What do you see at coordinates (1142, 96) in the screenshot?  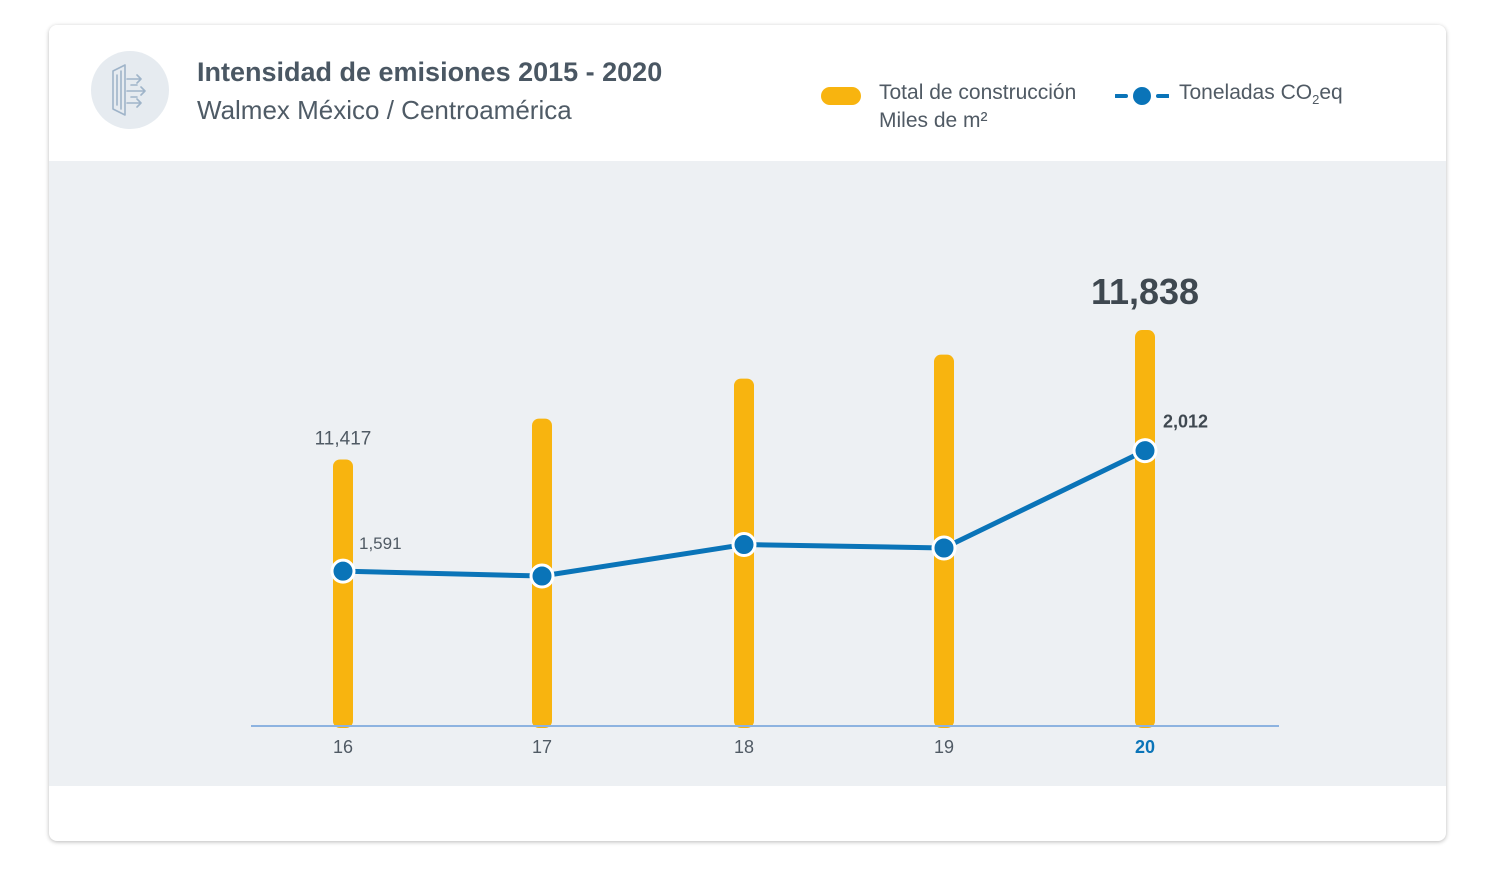 I see `legend-line-swatch` at bounding box center [1142, 96].